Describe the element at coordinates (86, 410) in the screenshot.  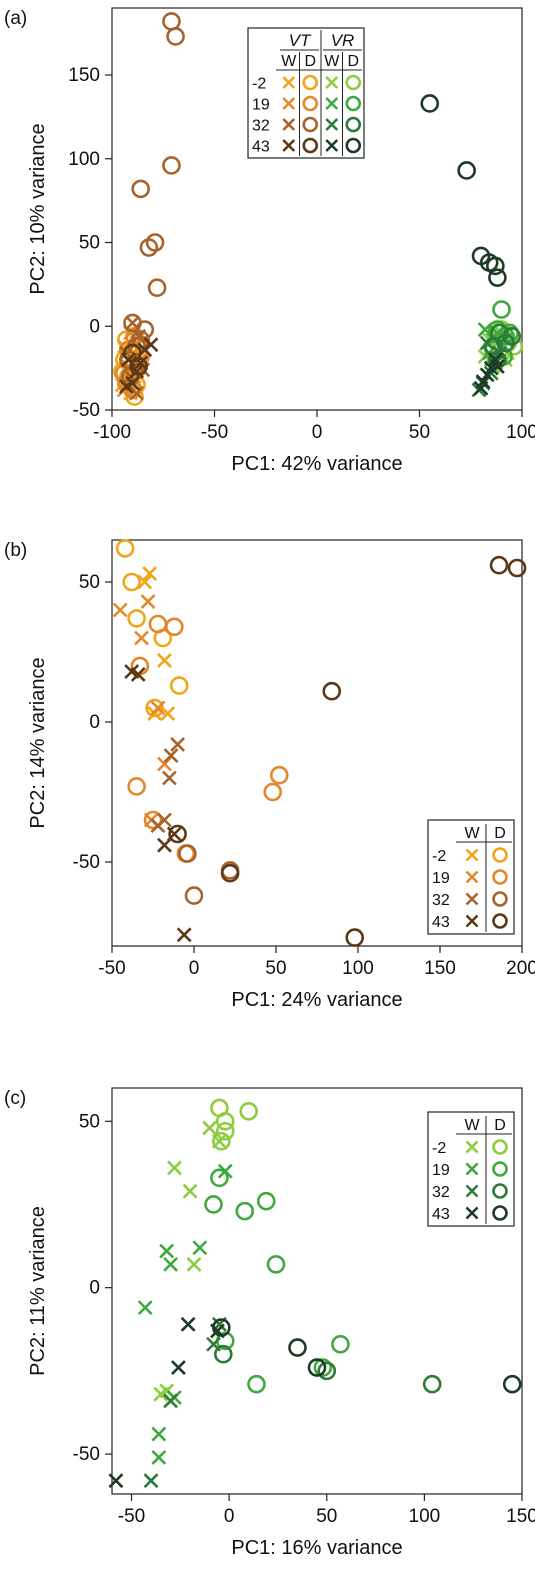
I see `y-tick-label: -50` at that location.